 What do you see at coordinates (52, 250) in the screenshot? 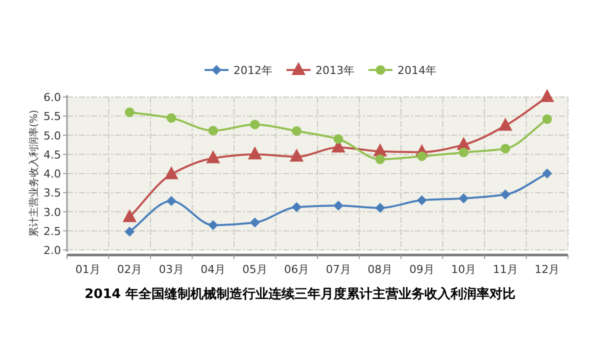
I see `y-tick-label: 2.0` at bounding box center [52, 250].